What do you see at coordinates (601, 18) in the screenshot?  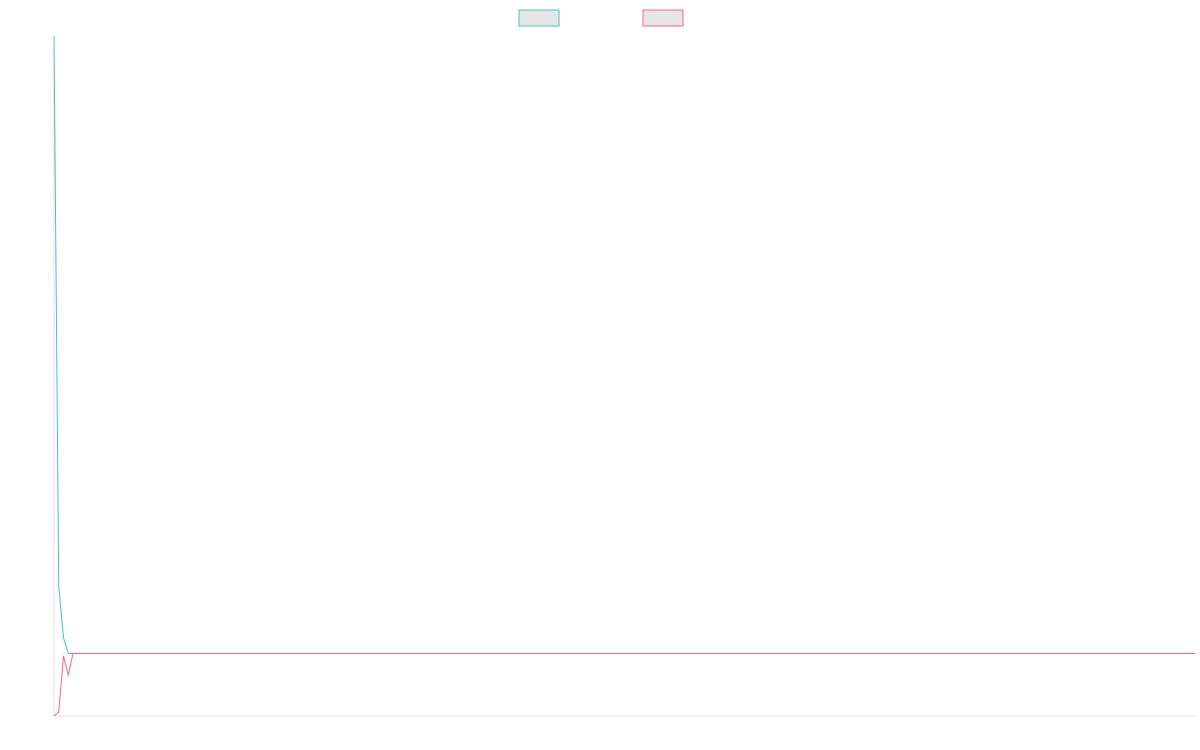 I see `legend` at bounding box center [601, 18].